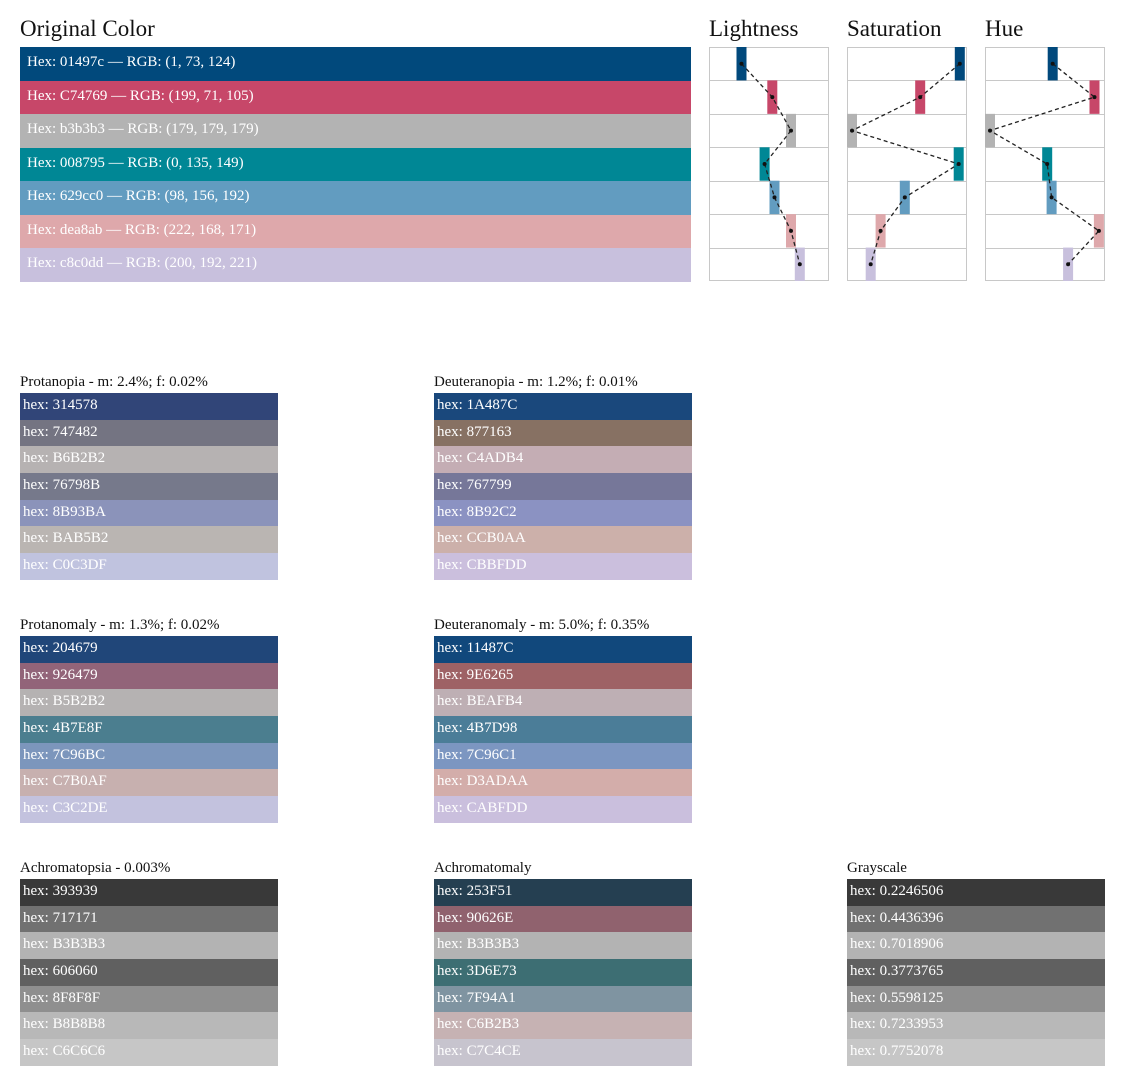 Image resolution: width=1124 pixels, height=1086 pixels. Describe the element at coordinates (563, 1052) in the screenshot. I see `swatch-row: hex: C7C4CE` at that location.